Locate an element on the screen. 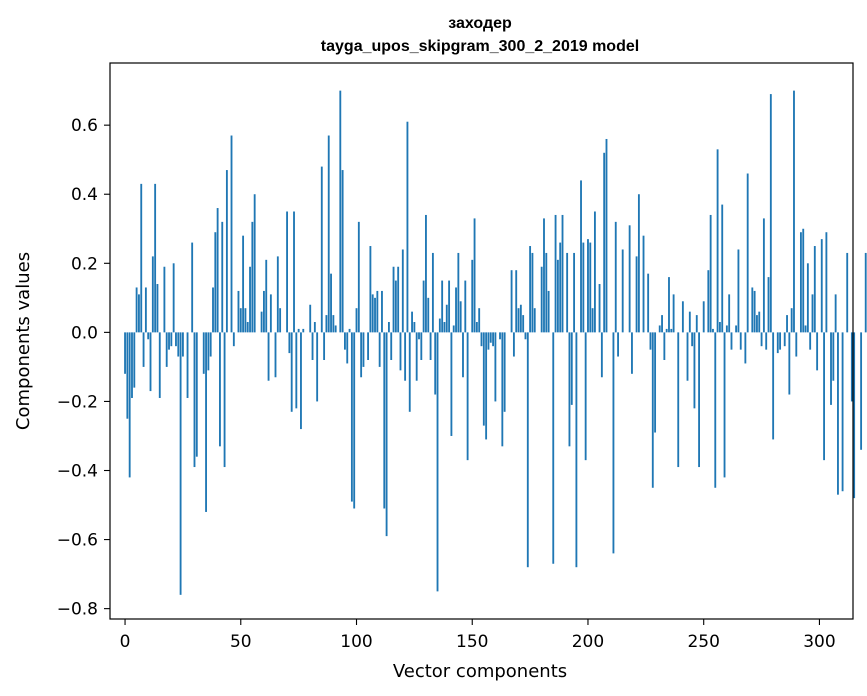 The width and height of the screenshot is (867, 696). chart-title-line2: tayga_upos_skipgram_300_2_2019 model is located at coordinates (480, 46).